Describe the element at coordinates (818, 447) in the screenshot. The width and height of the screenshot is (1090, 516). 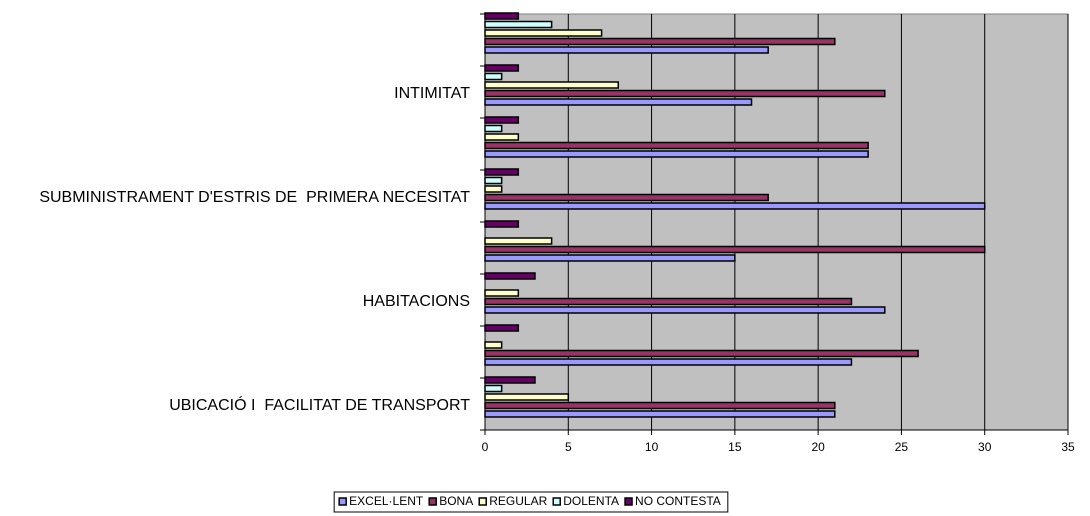
I see `x-tick-label: 20` at that location.